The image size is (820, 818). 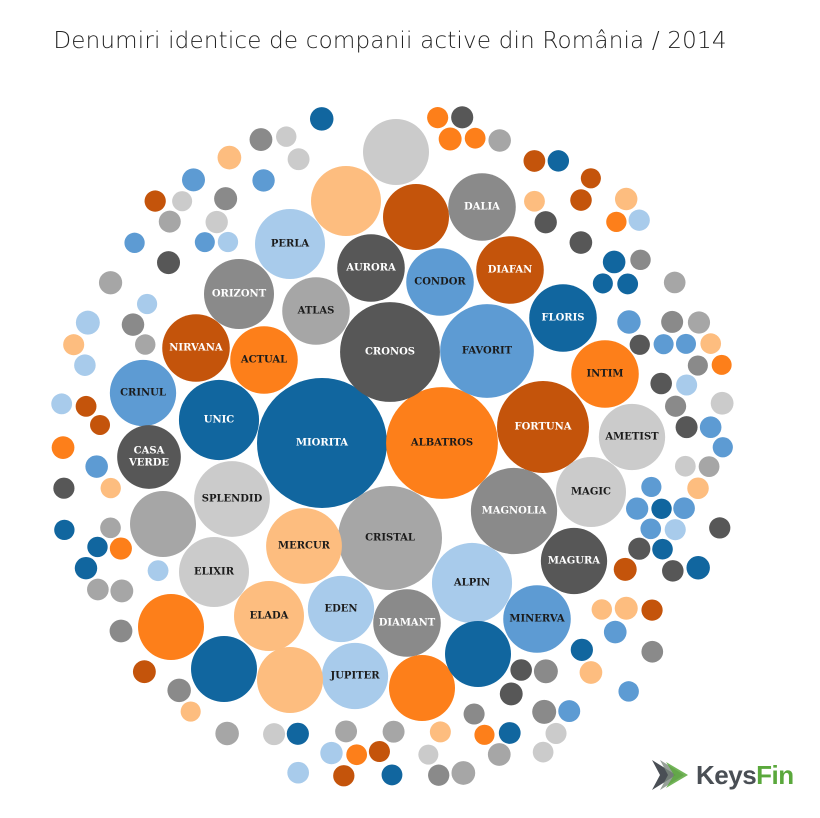 What do you see at coordinates (214, 572) in the screenshot?
I see `bubble-label: ELIXIR` at bounding box center [214, 572].